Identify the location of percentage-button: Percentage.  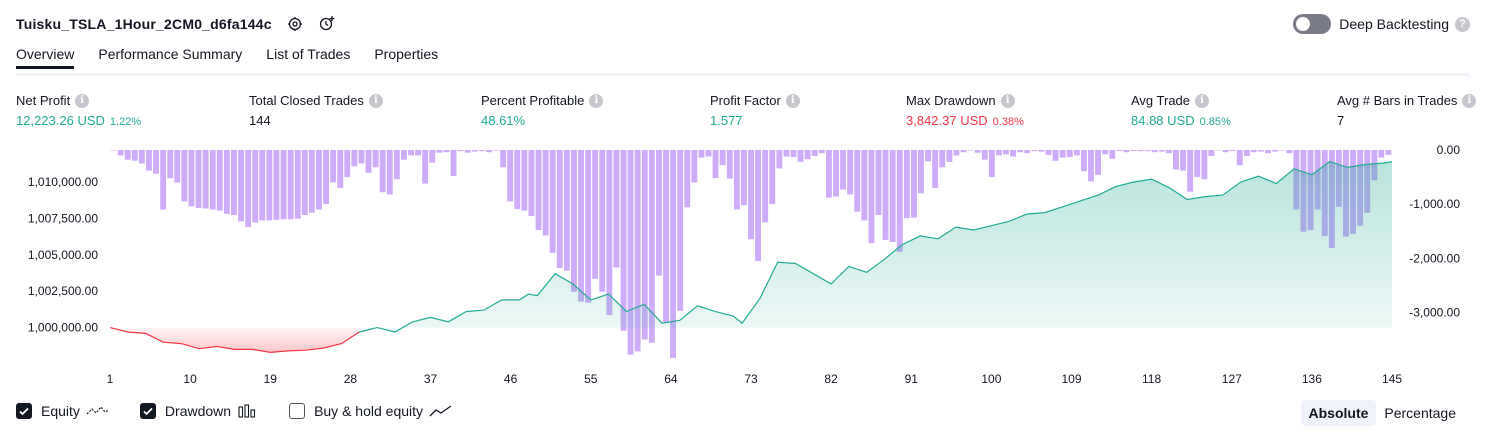
(1420, 413).